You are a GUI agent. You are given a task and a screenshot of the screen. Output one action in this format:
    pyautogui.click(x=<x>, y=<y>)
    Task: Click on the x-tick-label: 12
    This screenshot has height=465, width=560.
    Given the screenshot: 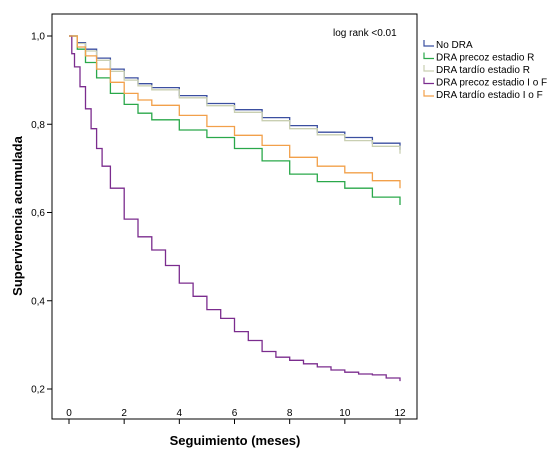 What is the action you would take?
    pyautogui.click(x=400, y=413)
    